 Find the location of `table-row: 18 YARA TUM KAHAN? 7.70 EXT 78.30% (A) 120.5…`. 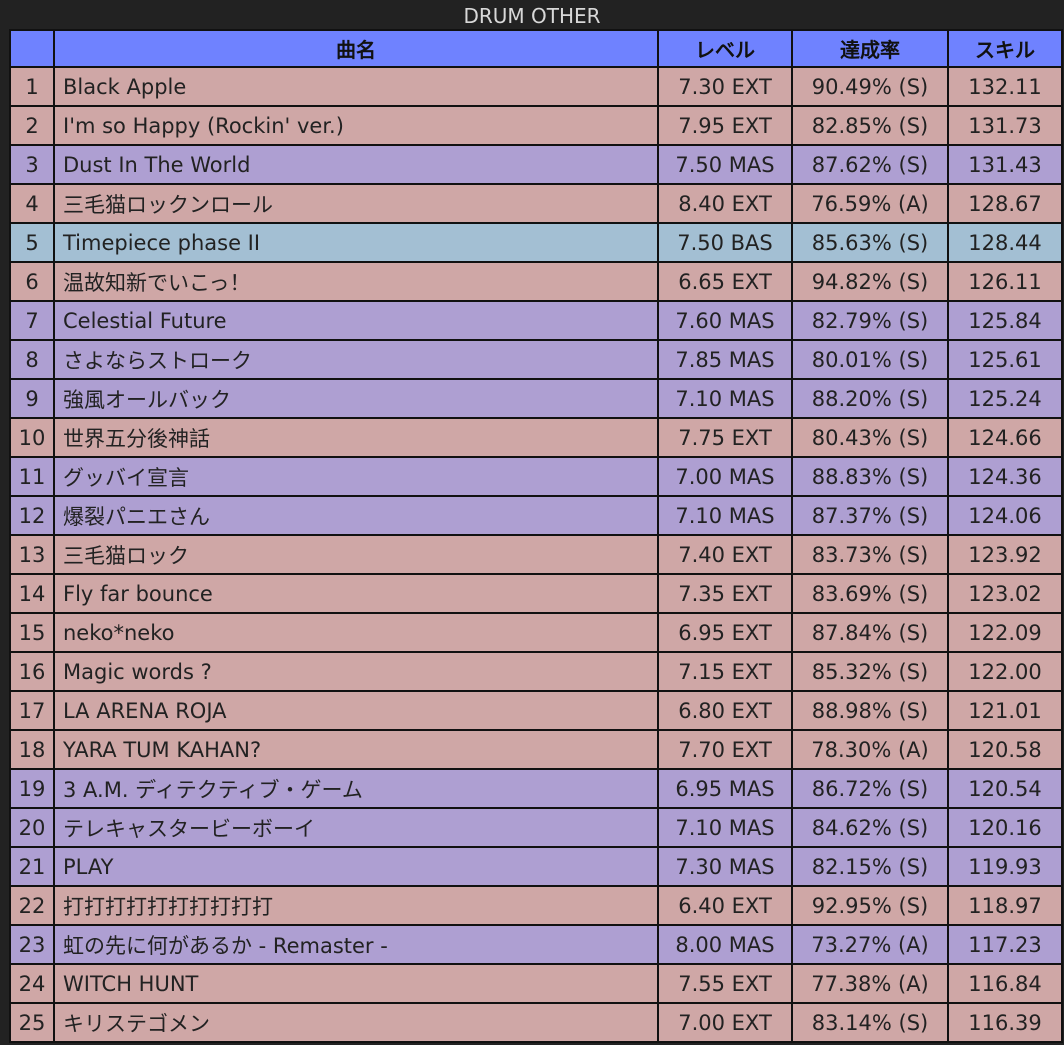

table-row: 18 YARA TUM KAHAN? 7.70 EXT 78.30% (A) 120.5… is located at coordinates (536, 749).